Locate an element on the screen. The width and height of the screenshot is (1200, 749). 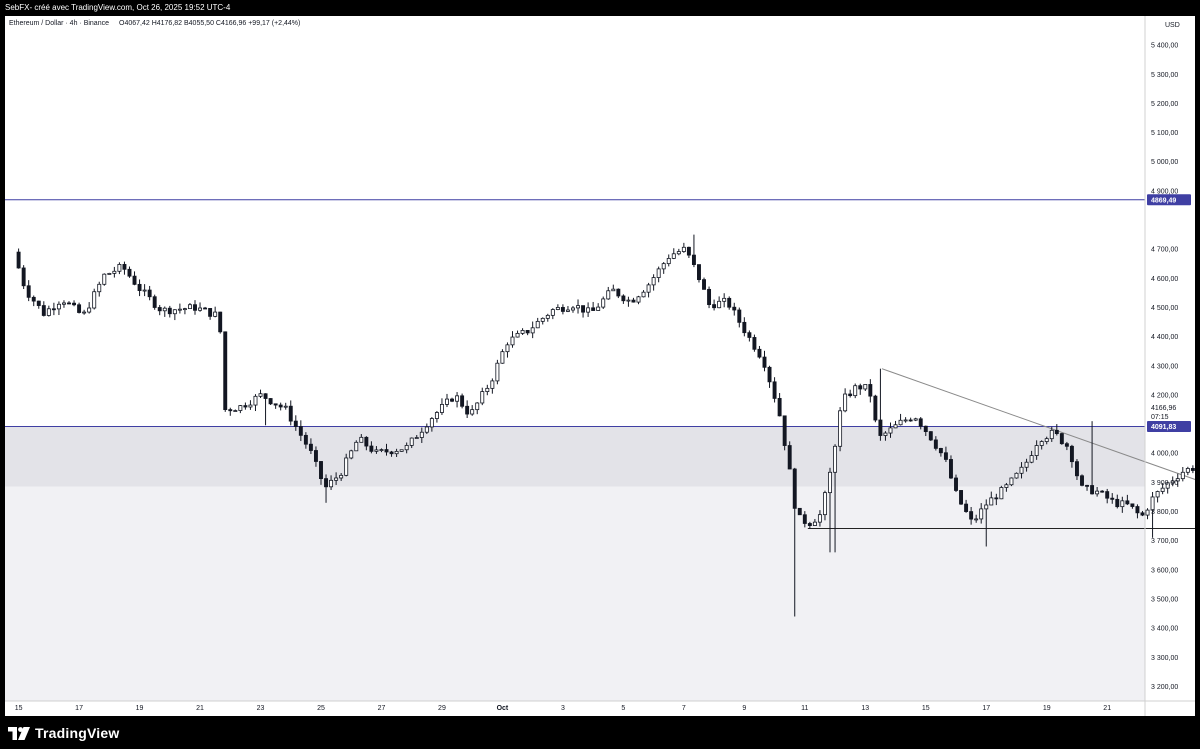
time-tick-label: 17 is located at coordinates (986, 708).